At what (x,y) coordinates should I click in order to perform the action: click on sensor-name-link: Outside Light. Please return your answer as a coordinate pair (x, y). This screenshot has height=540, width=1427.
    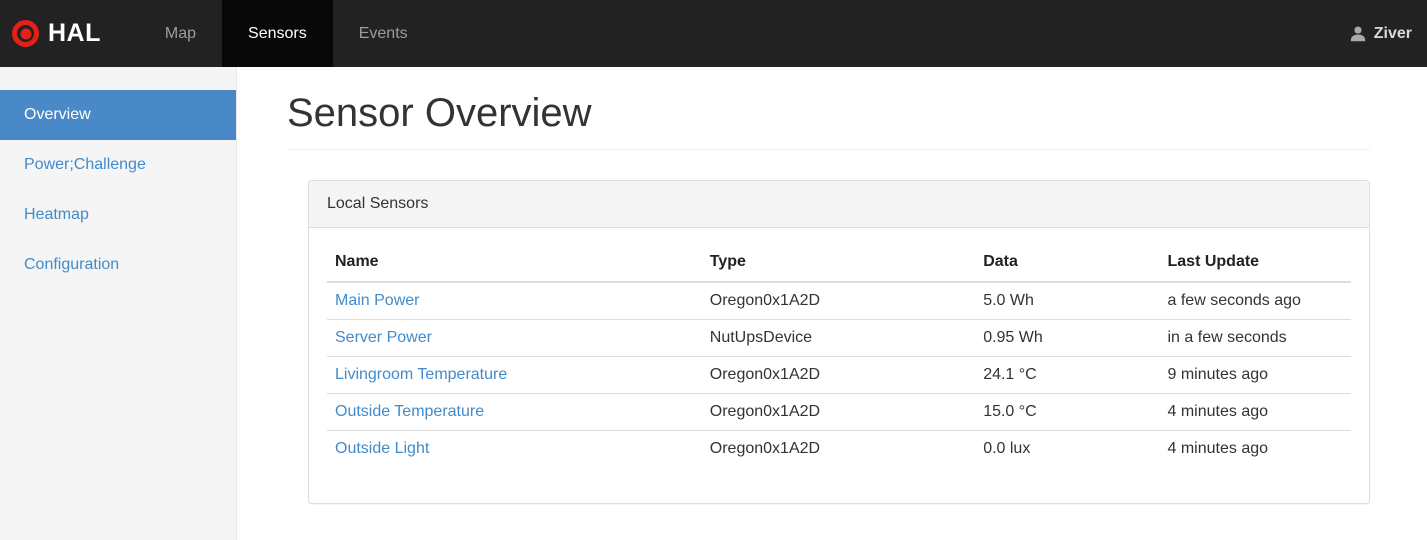
    Looking at the image, I should click on (382, 448).